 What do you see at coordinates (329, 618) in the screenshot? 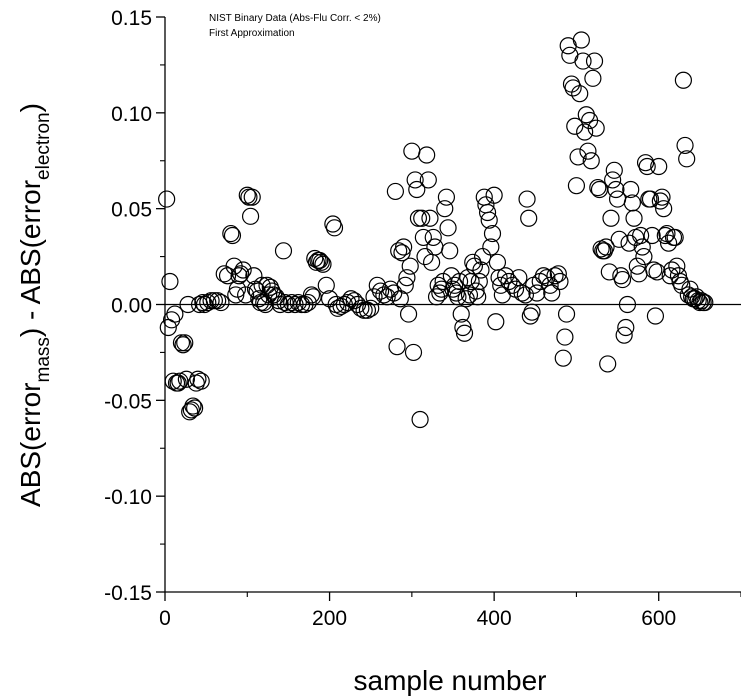
I see `x-tick-label: 200` at bounding box center [329, 618].